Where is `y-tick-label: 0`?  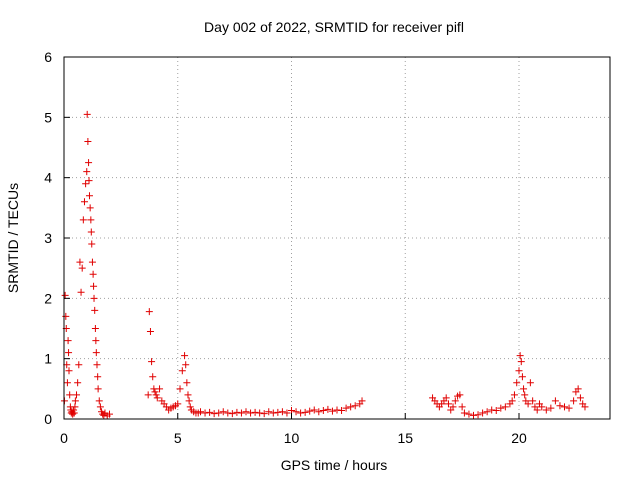 y-tick-label: 0 is located at coordinates (48, 419).